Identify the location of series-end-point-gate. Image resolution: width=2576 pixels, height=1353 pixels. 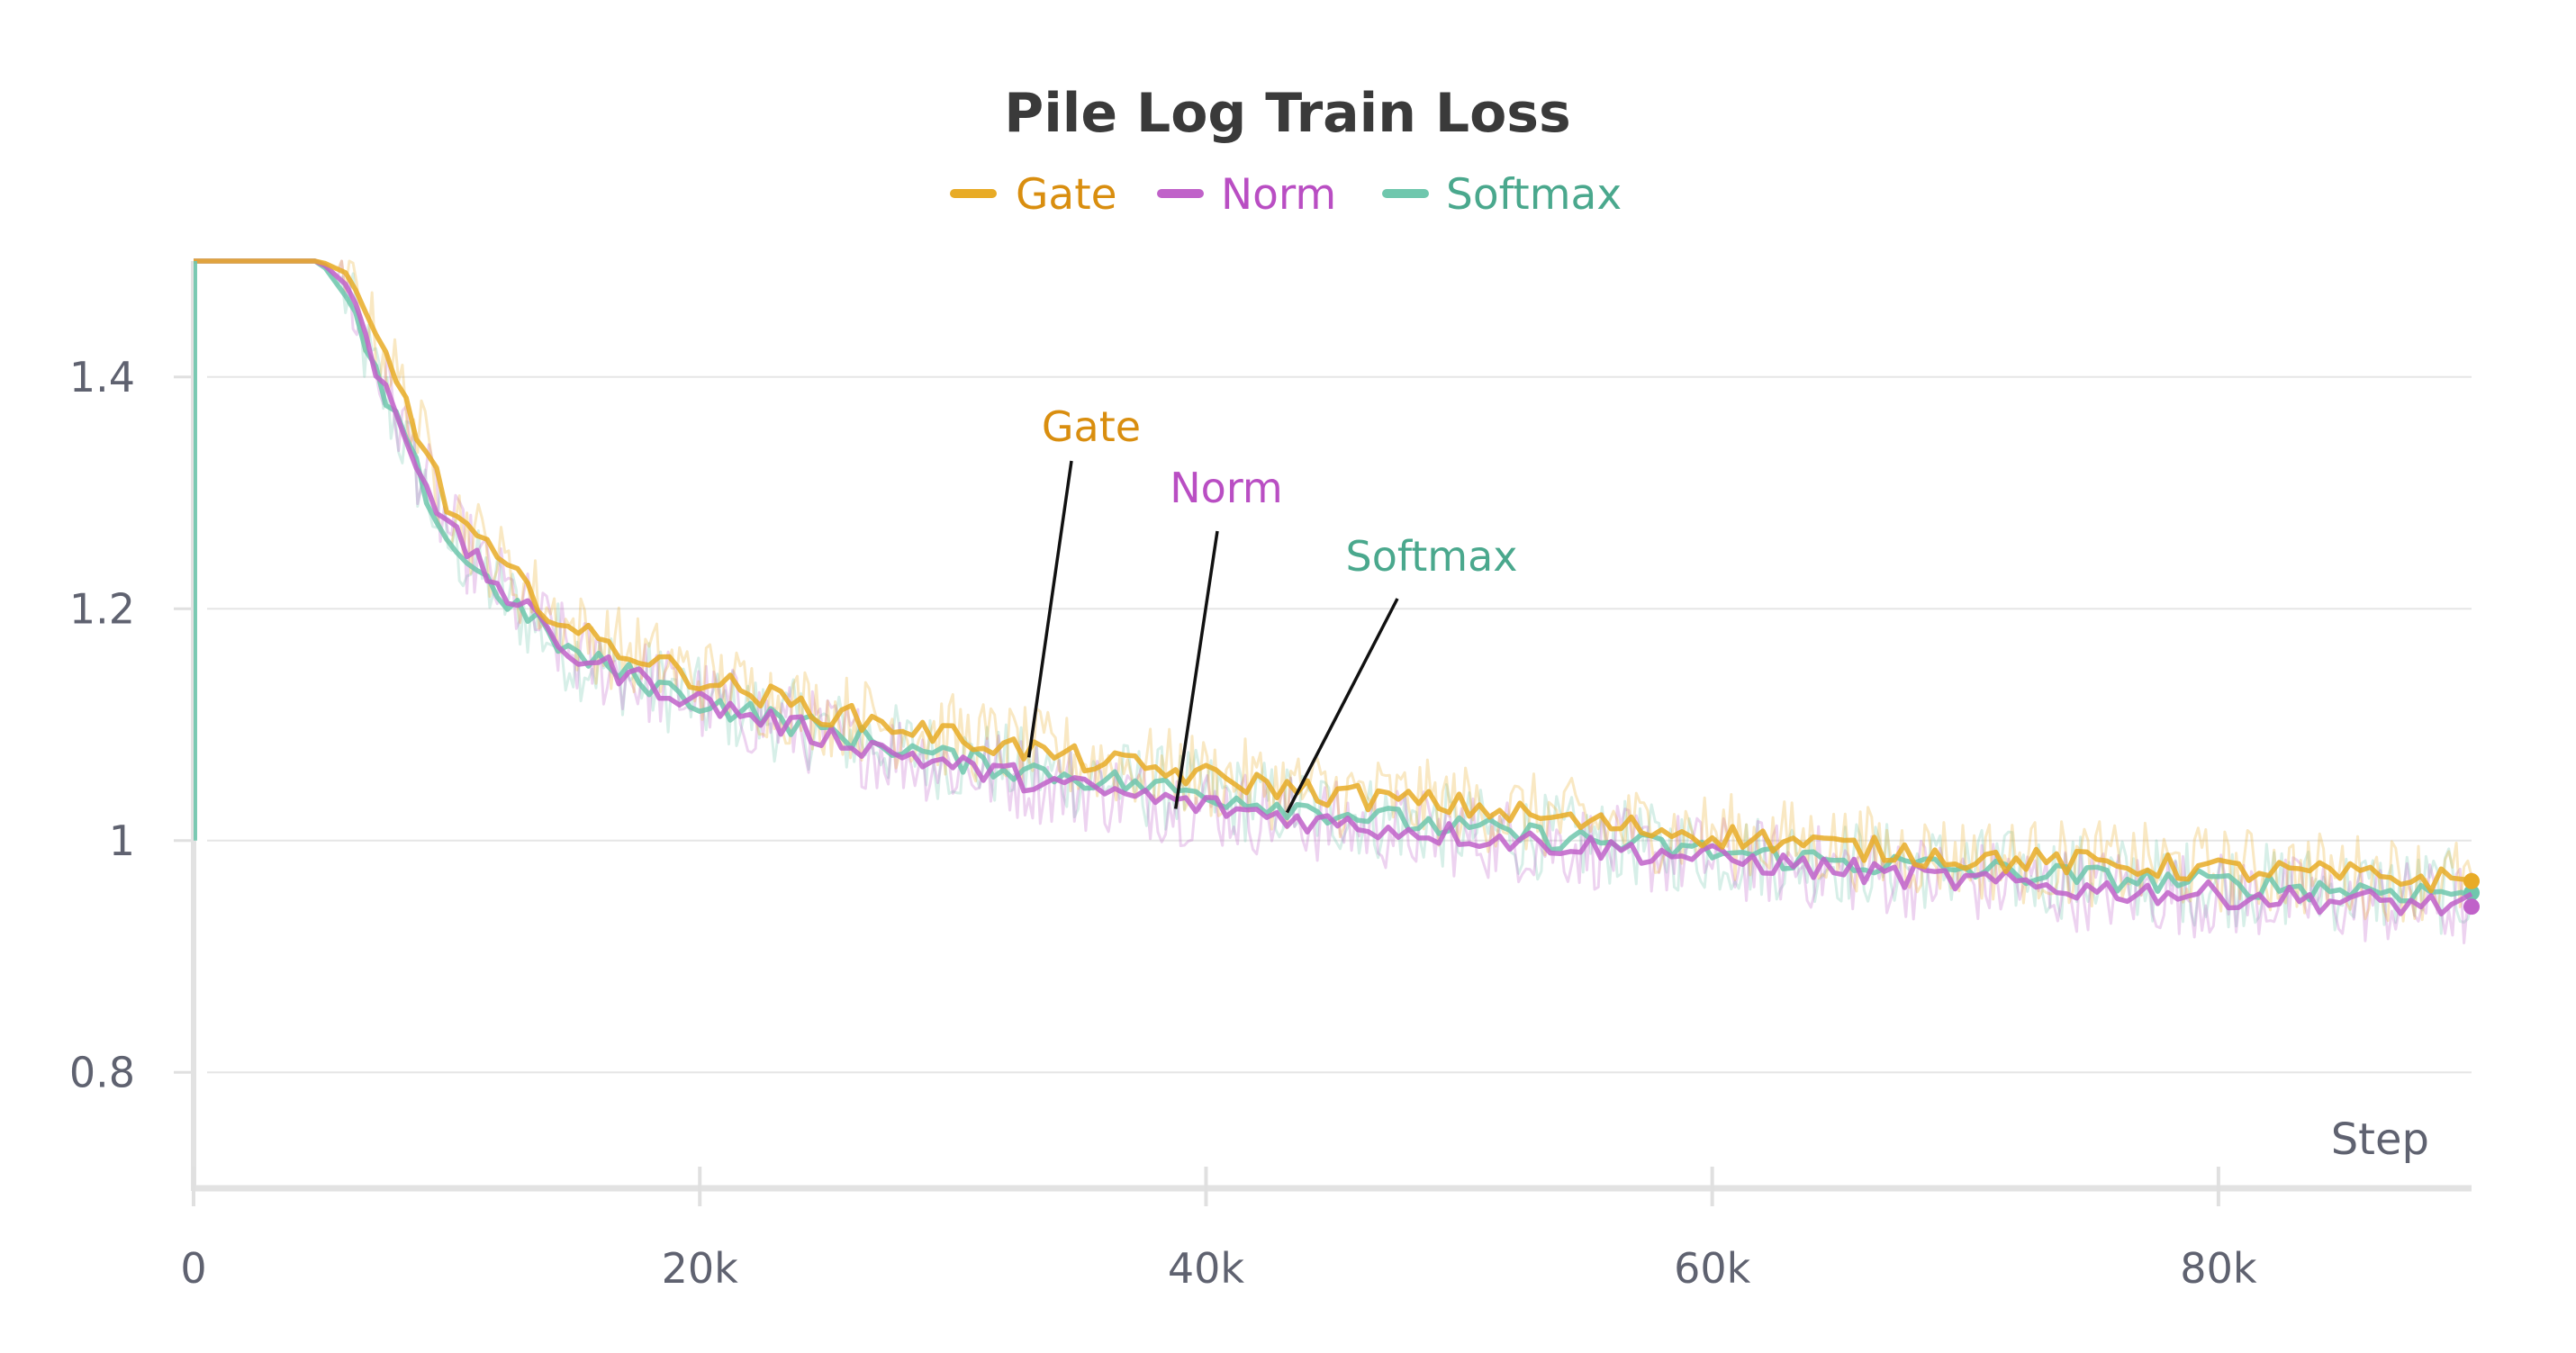
(2471, 880).